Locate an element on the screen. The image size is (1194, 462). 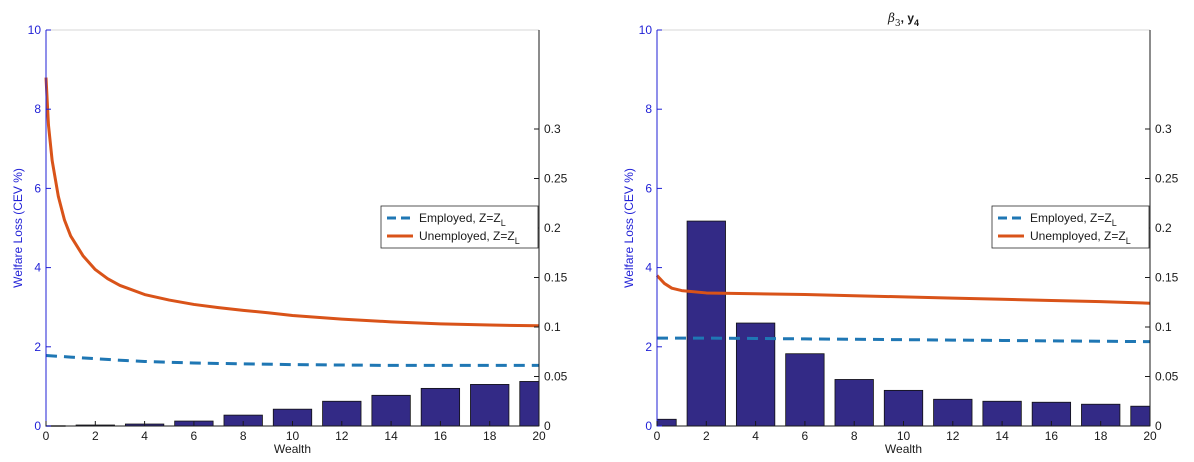
title-sub2: 4 is located at coordinates (916, 23).